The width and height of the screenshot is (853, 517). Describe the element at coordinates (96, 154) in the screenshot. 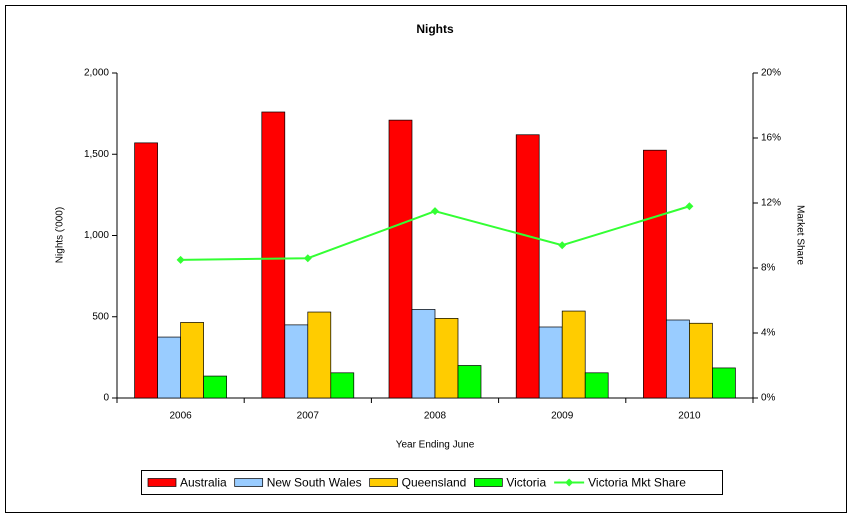

I see `y-tick-label: 1,500` at that location.